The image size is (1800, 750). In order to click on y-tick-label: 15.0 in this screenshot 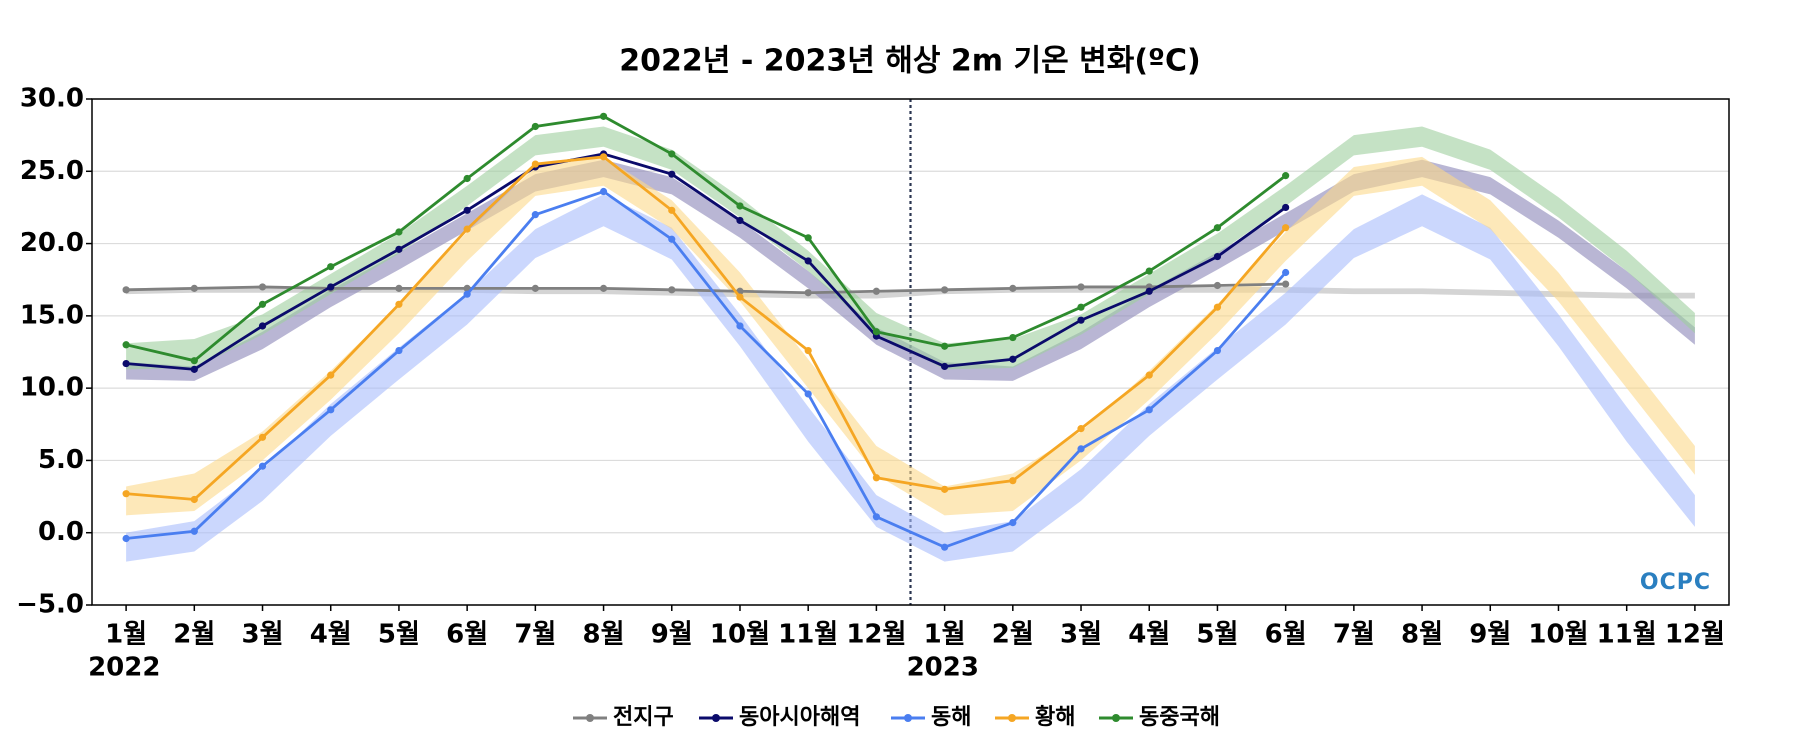, I will do `click(52, 315)`.